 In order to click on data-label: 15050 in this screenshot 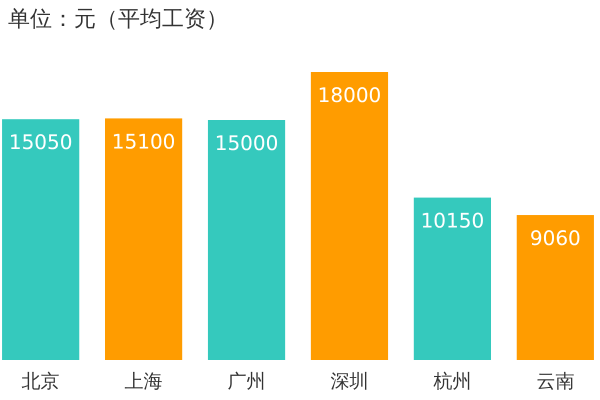, I will do `click(40, 142)`.